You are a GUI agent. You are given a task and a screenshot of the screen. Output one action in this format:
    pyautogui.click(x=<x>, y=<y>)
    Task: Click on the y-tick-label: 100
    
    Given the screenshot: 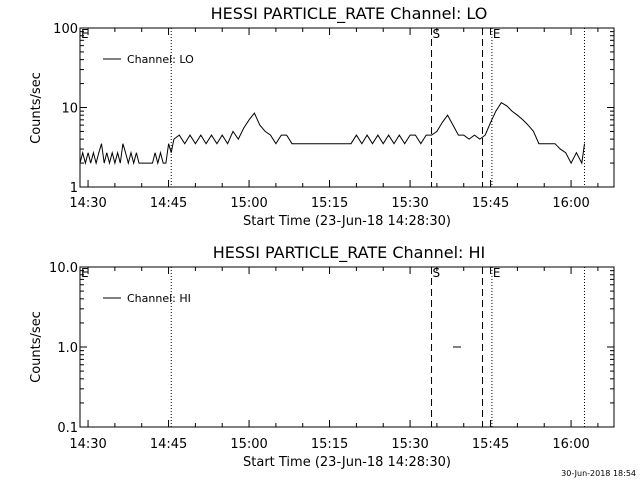 What is the action you would take?
    pyautogui.click(x=65, y=29)
    